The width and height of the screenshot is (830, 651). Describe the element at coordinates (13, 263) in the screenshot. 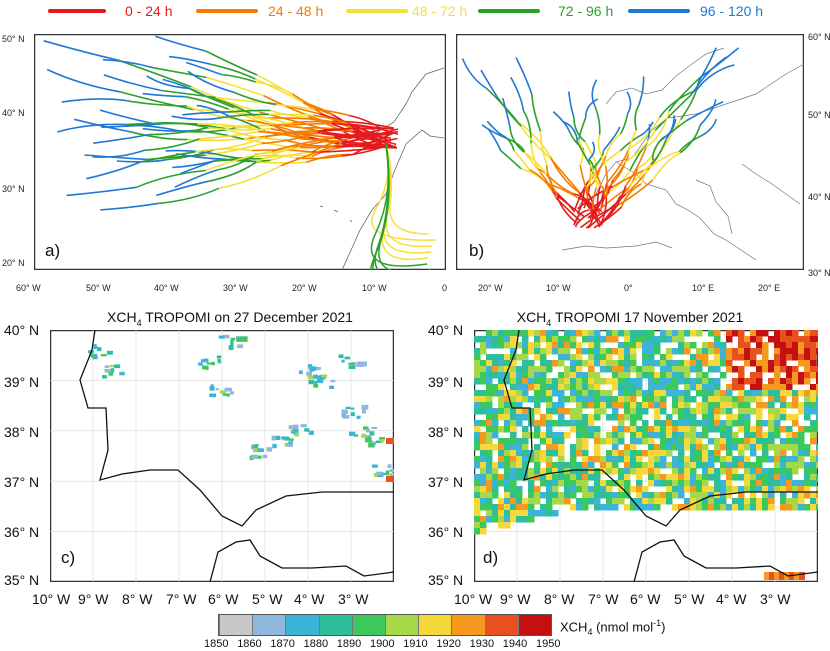

I see `panel-a-ytick: 20° N` at that location.